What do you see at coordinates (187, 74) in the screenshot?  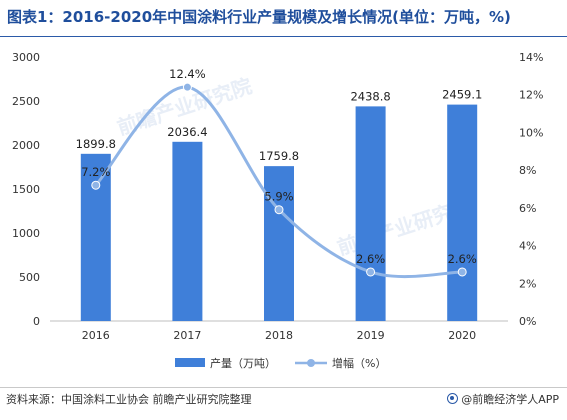 I see `growth-label-2017: 12.4%` at bounding box center [187, 74].